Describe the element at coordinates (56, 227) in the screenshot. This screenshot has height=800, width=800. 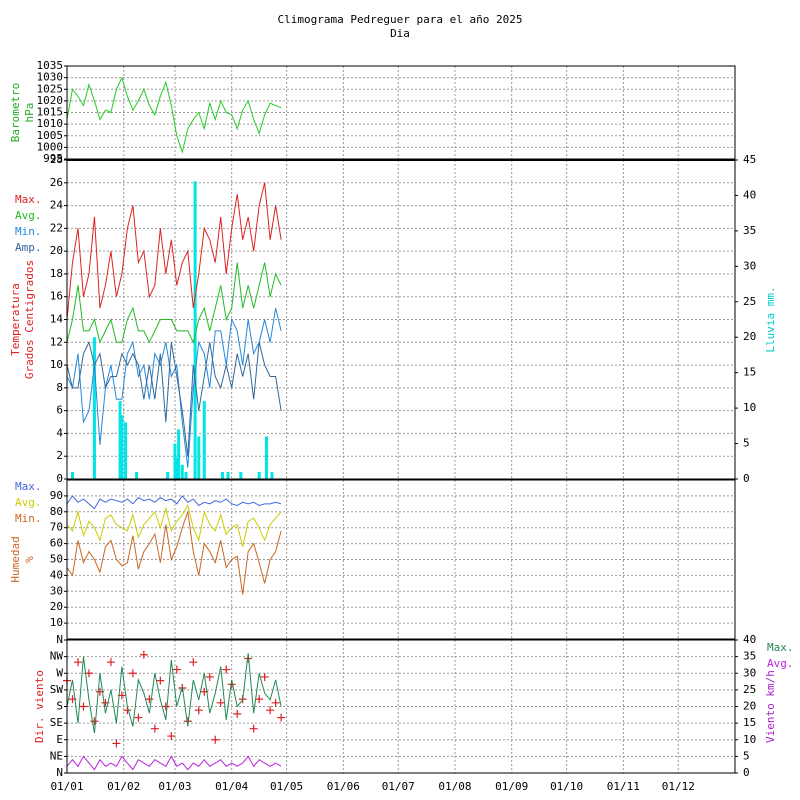
I see `y-tick-label: 22` at that location.